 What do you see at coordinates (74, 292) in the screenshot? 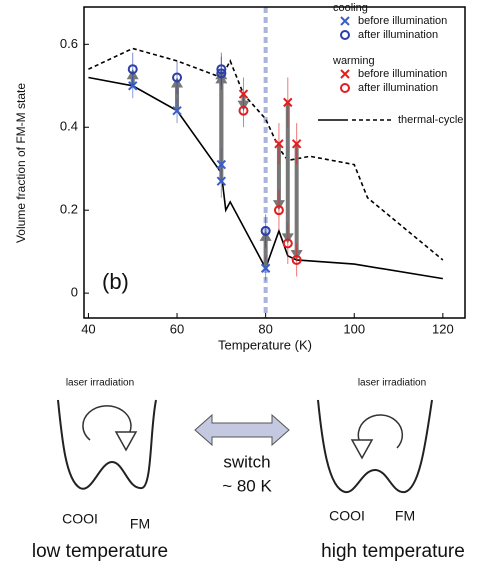
I see `y-tick-label: 0` at bounding box center [74, 292].